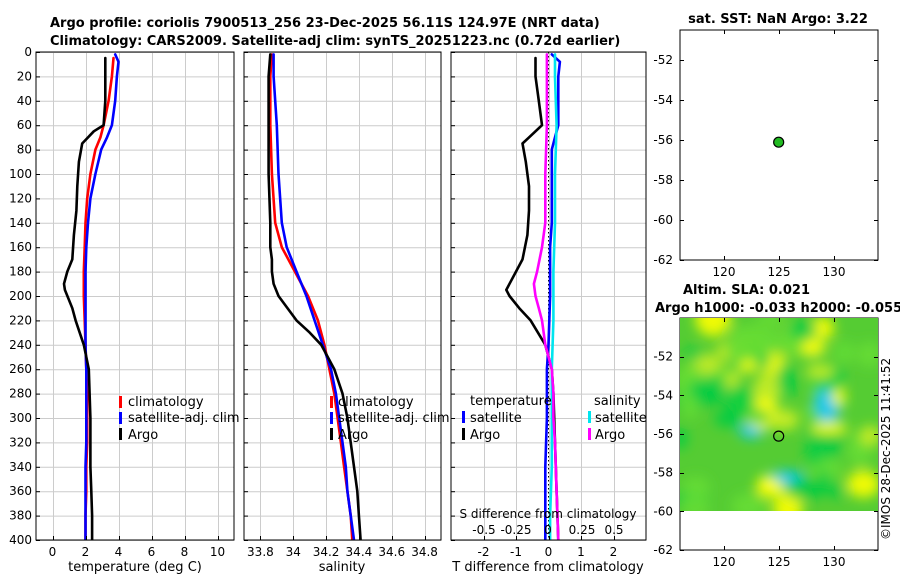 This screenshot has width=900, height=580. I want to click on y-tick-label: 400, so click(20, 540).